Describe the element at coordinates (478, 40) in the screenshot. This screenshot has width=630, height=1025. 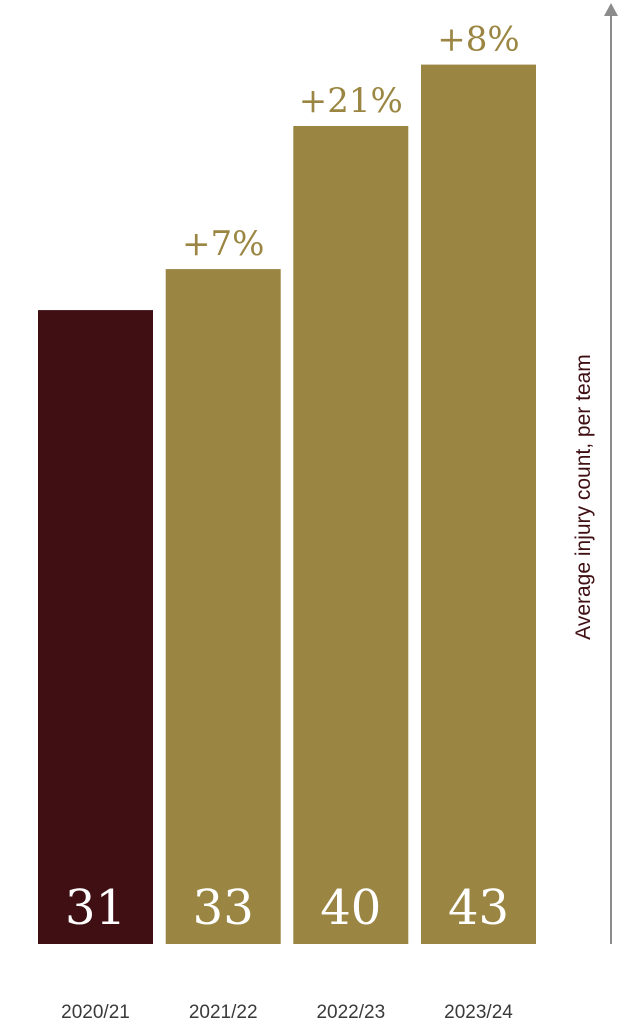
I see `bar-change-label: +8%` at that location.